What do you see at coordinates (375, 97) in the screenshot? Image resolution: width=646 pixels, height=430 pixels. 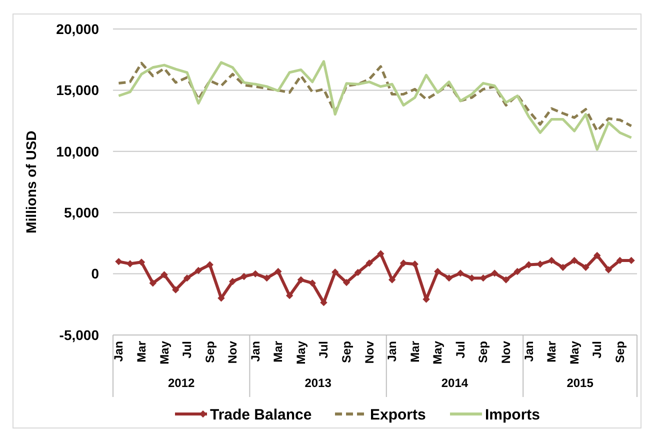 I see `line-series` at bounding box center [375, 97].